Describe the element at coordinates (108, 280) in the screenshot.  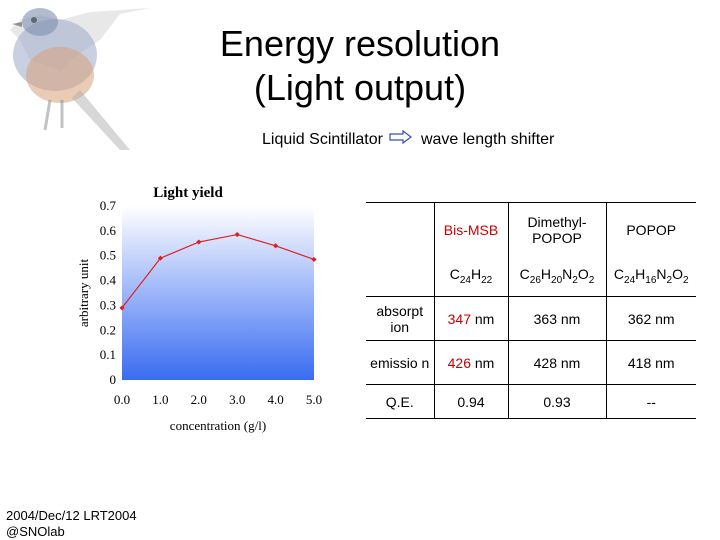
I see `y-tick-label: 0.4` at that location.